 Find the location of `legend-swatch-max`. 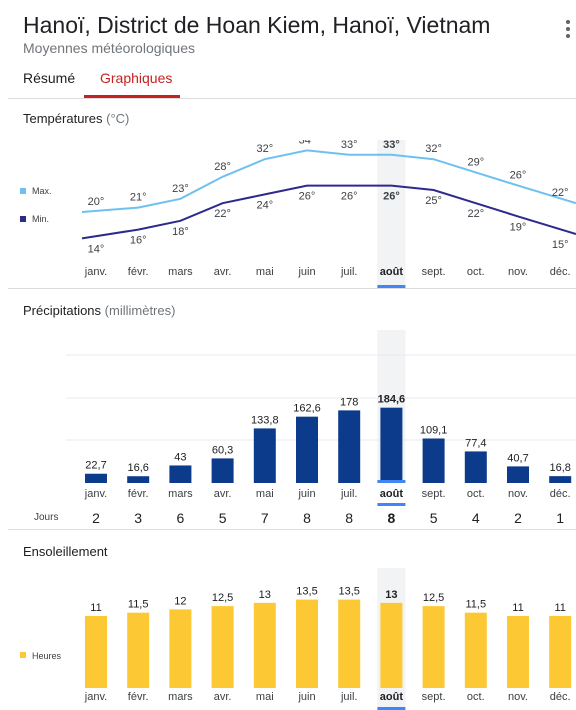

legend-swatch-max is located at coordinates (23, 191).